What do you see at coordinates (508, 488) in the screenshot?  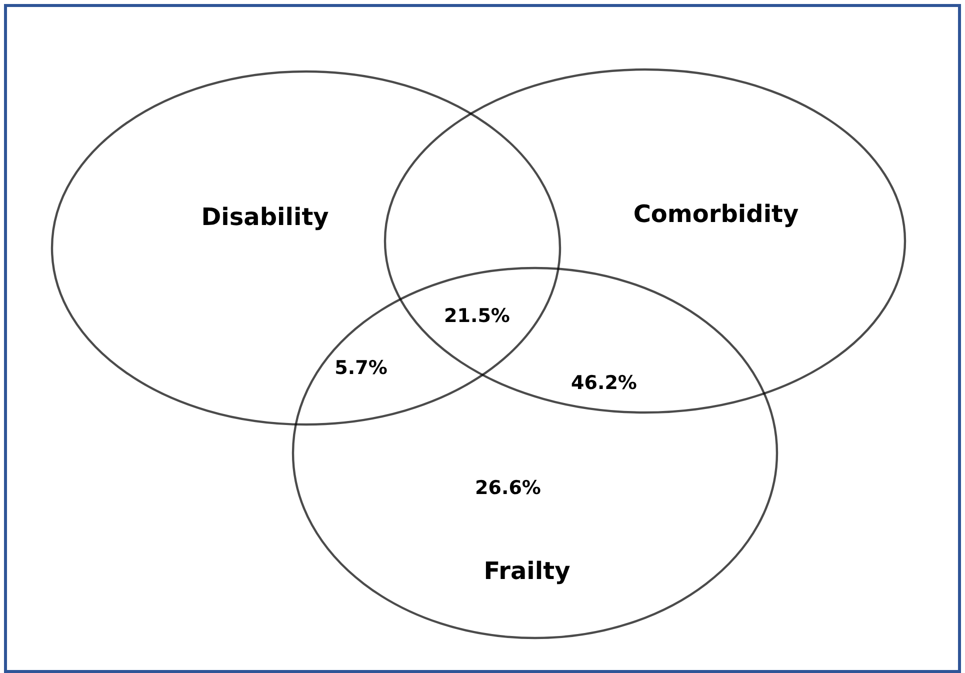 I see `data-label: 26.6%` at bounding box center [508, 488].